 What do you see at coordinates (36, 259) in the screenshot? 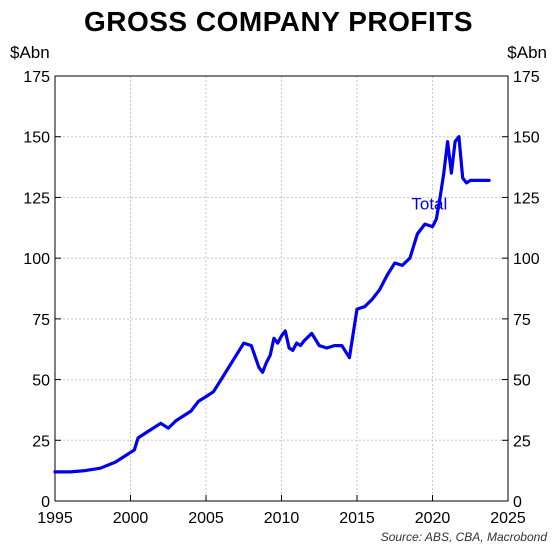
I see `y-tick-label-left: 100` at bounding box center [36, 259].